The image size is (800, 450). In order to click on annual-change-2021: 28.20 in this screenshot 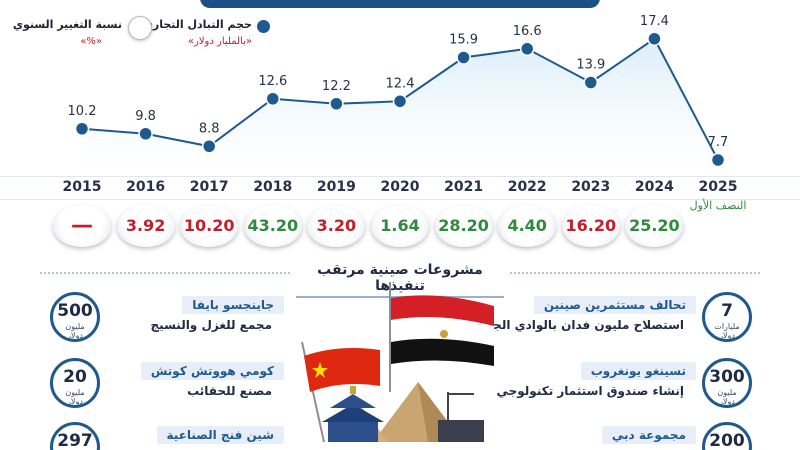, I will do `click(463, 226)`.